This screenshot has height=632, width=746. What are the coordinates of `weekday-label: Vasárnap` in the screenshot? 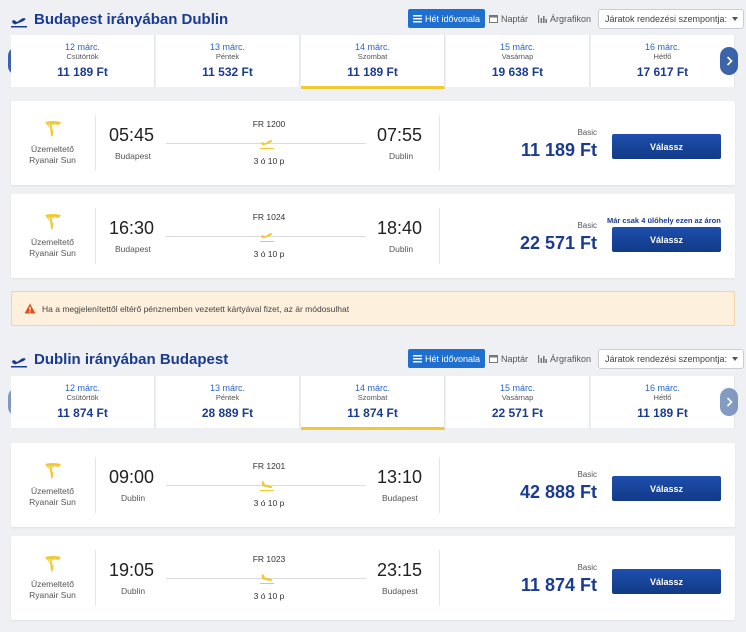 It's located at (517, 397).